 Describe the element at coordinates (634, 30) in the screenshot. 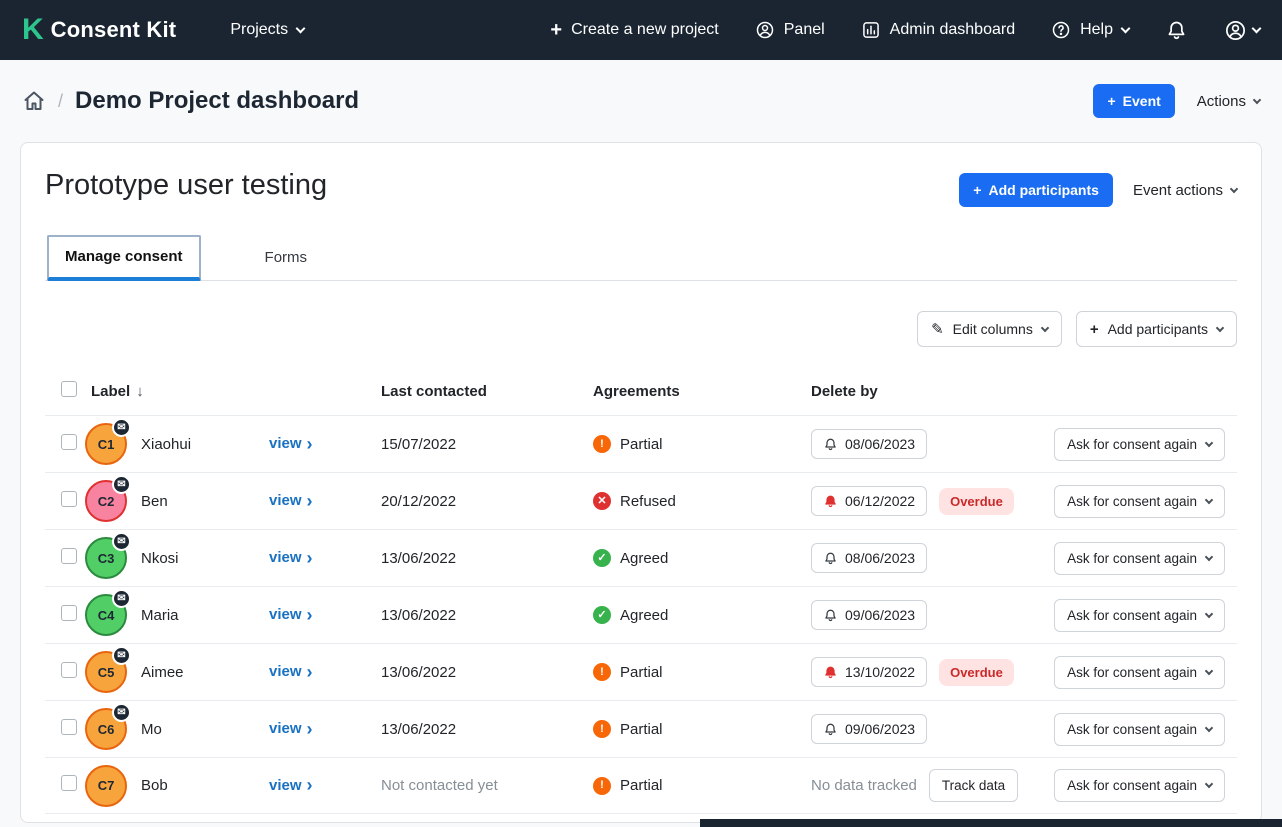

I see `nav-create-project: + Create a new project` at that location.